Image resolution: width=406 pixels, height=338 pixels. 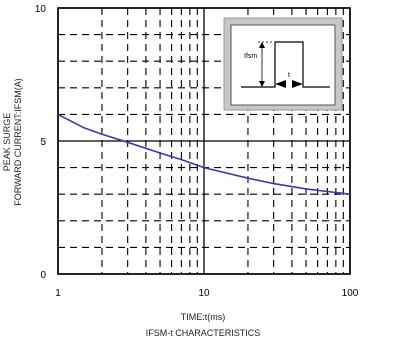 What do you see at coordinates (250, 56) in the screenshot?
I see `inset-amplitude-label: Ifsm` at bounding box center [250, 56].